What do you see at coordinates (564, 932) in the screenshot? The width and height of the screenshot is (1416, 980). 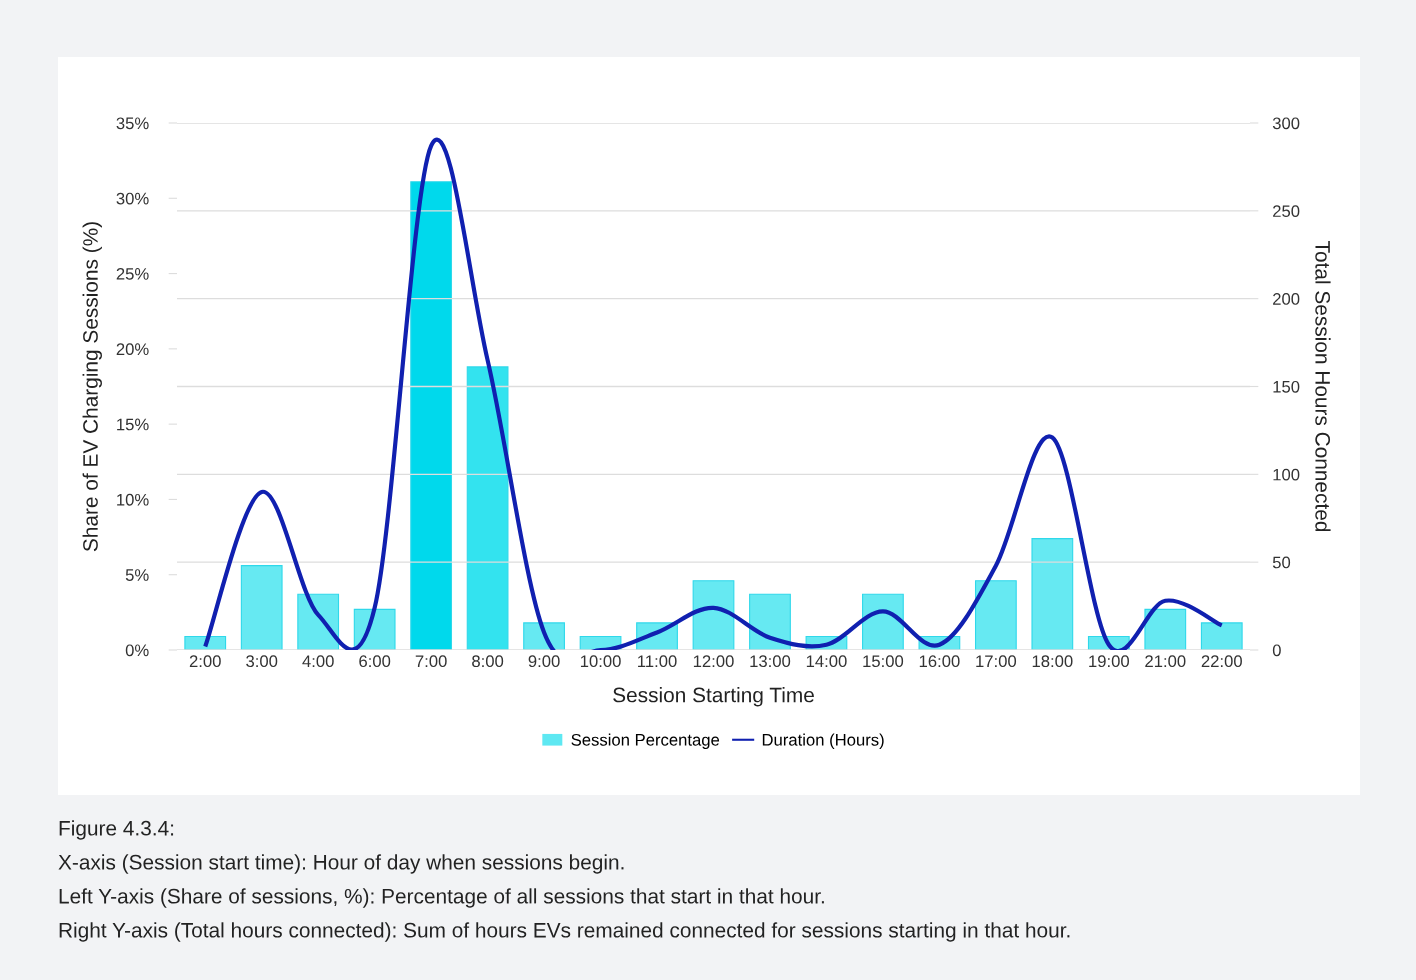 I see `text: Right Y-axis (Total hours connected): Sum of hours EVs remained connected for sessions starting in that hour.` at bounding box center [564, 932].